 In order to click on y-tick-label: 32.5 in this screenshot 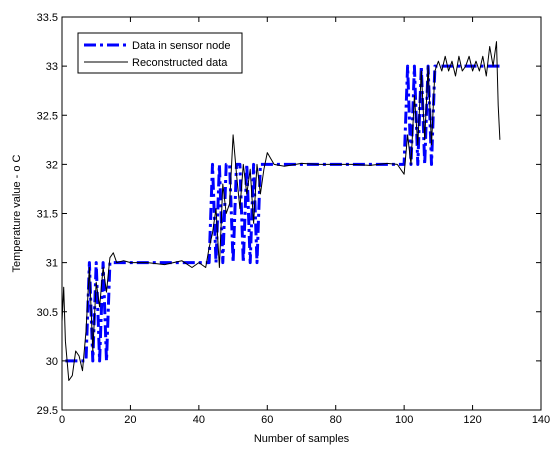, I will do `click(47, 116)`.